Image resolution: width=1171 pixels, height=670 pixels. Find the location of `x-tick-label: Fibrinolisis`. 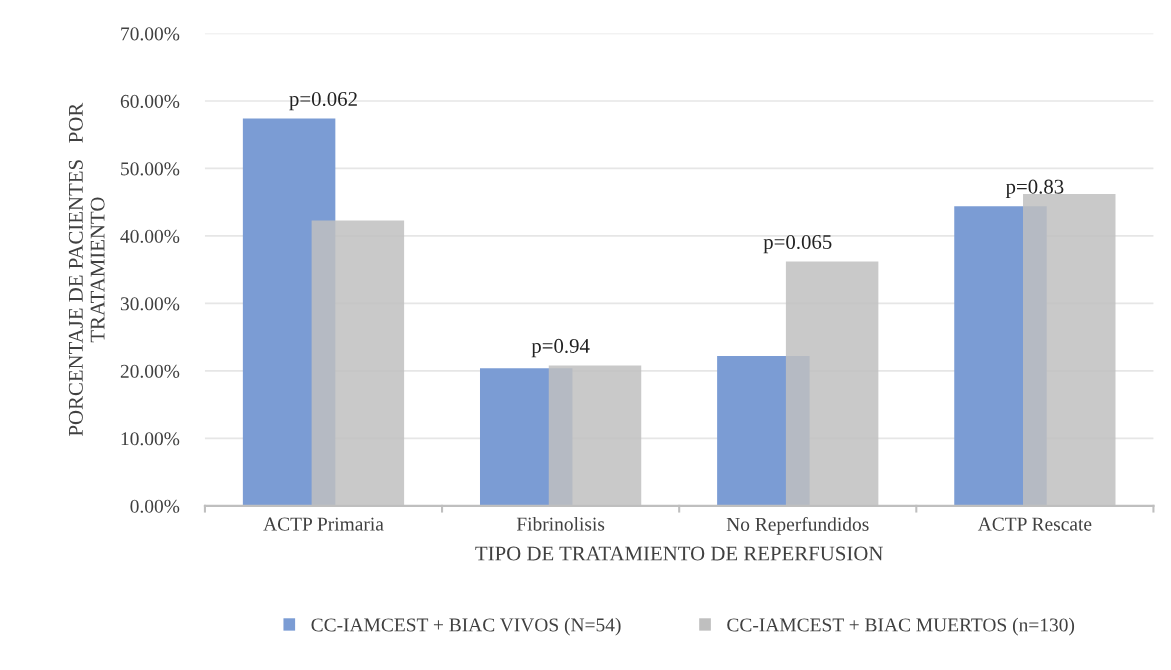

x-tick-label: Fibrinolisis is located at coordinates (560, 523).